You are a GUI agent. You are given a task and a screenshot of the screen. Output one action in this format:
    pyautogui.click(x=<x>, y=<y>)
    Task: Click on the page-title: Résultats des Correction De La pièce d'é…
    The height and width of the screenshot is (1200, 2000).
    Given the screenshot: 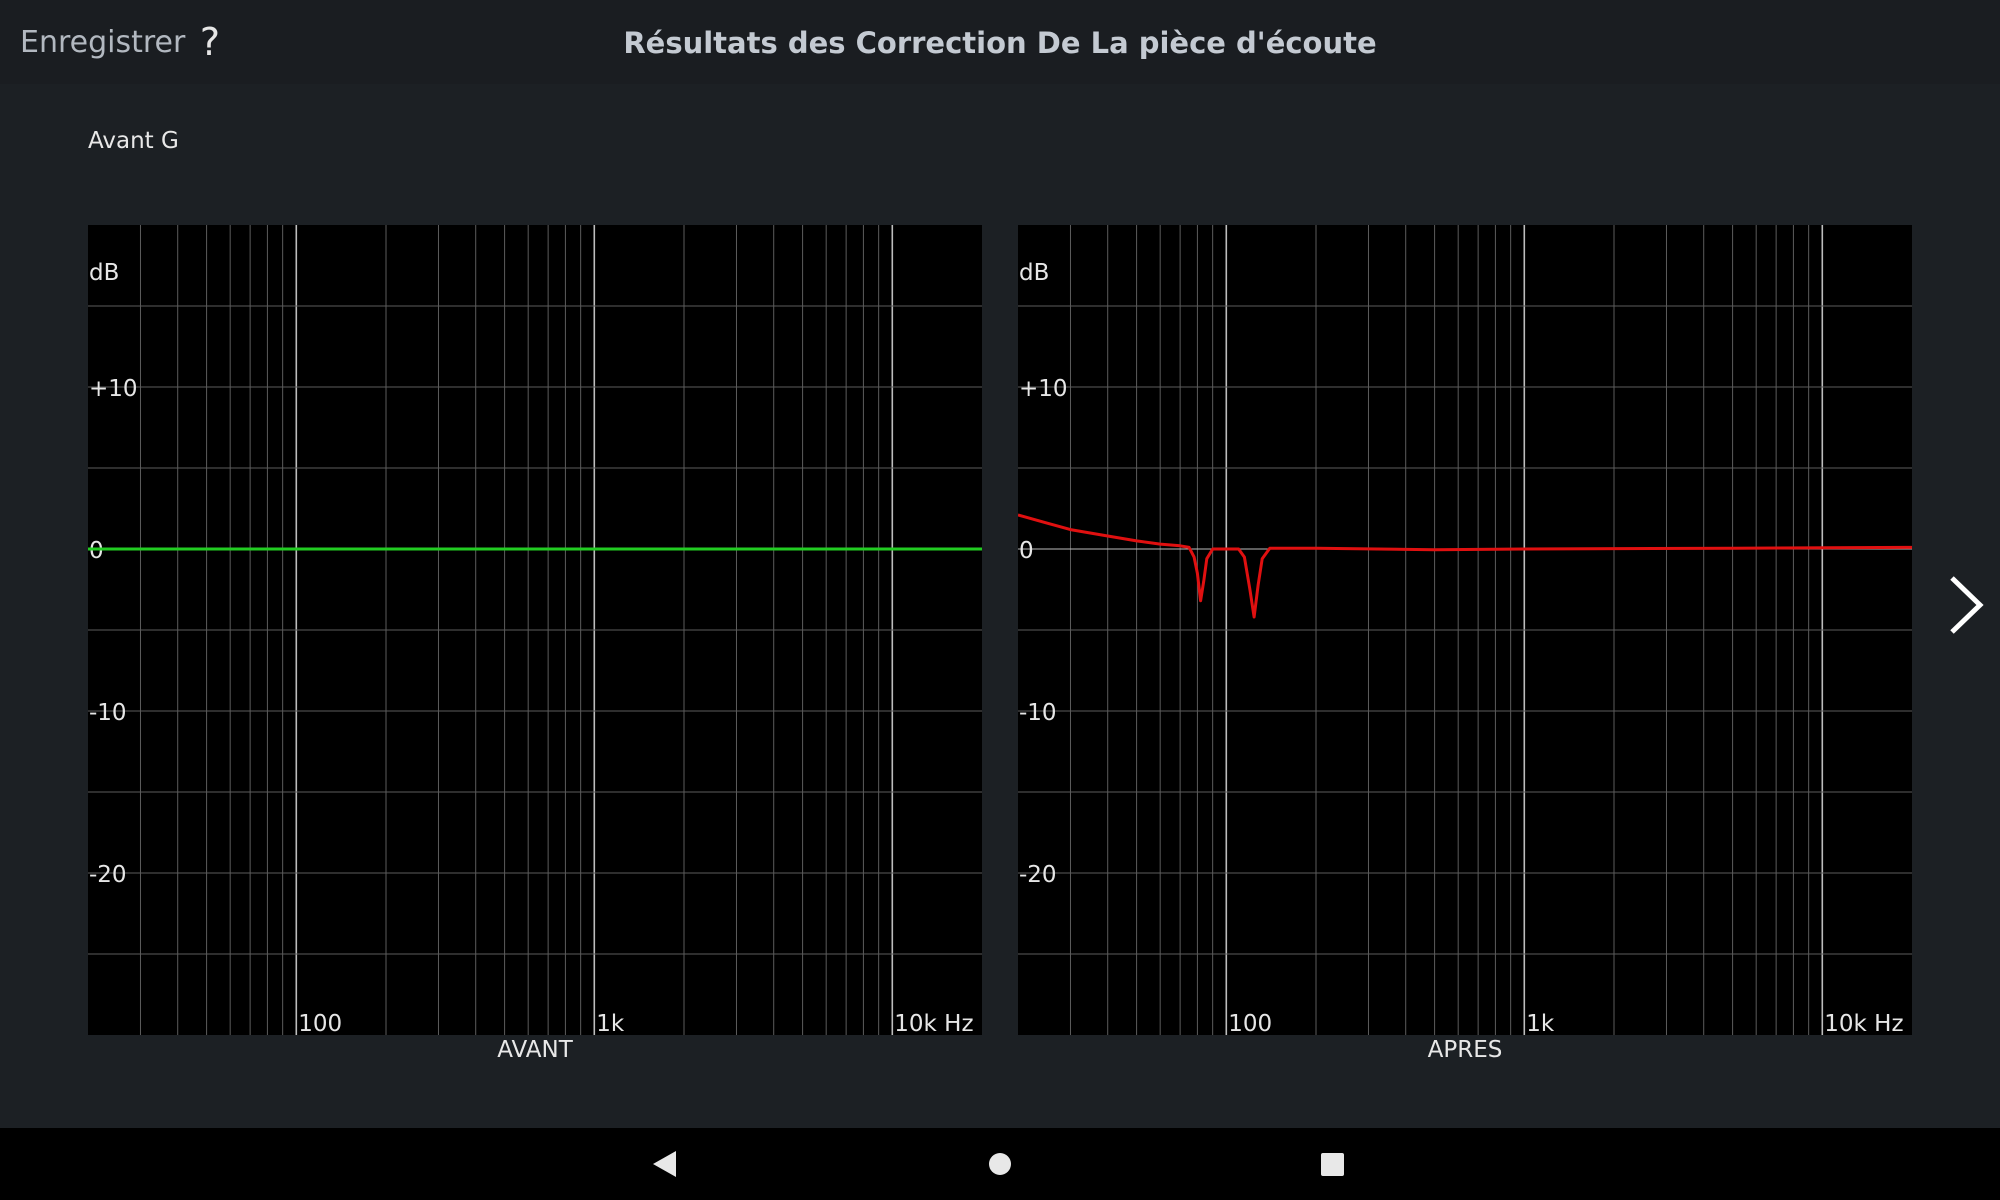 What is the action you would take?
    pyautogui.click(x=1000, y=43)
    